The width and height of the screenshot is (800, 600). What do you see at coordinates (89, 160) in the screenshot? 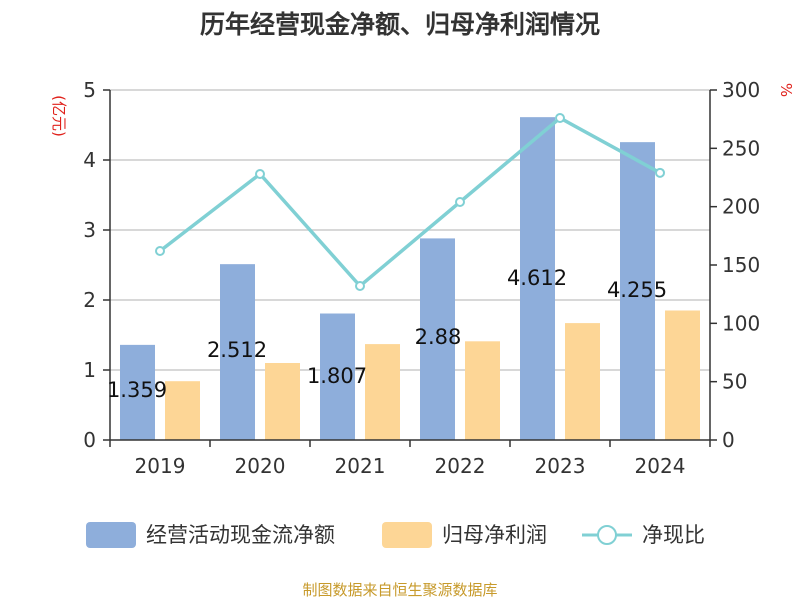
I see `left-tick-label: 4` at bounding box center [89, 160].